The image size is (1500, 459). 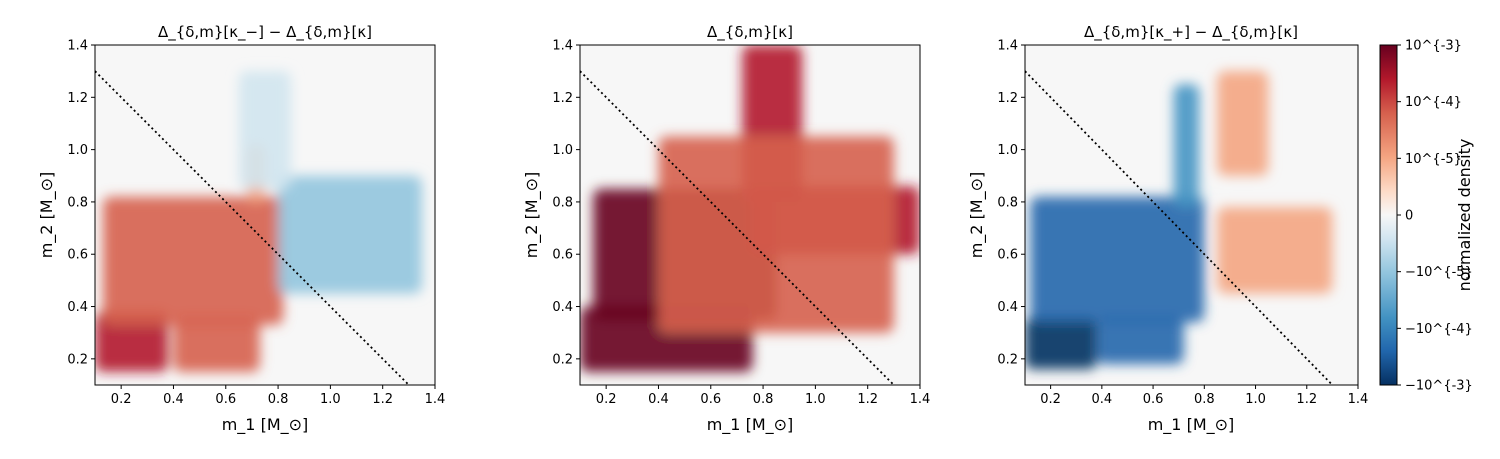 What do you see at coordinates (1464, 215) in the screenshot?
I see `colorbar-label: normalized density` at bounding box center [1464, 215].